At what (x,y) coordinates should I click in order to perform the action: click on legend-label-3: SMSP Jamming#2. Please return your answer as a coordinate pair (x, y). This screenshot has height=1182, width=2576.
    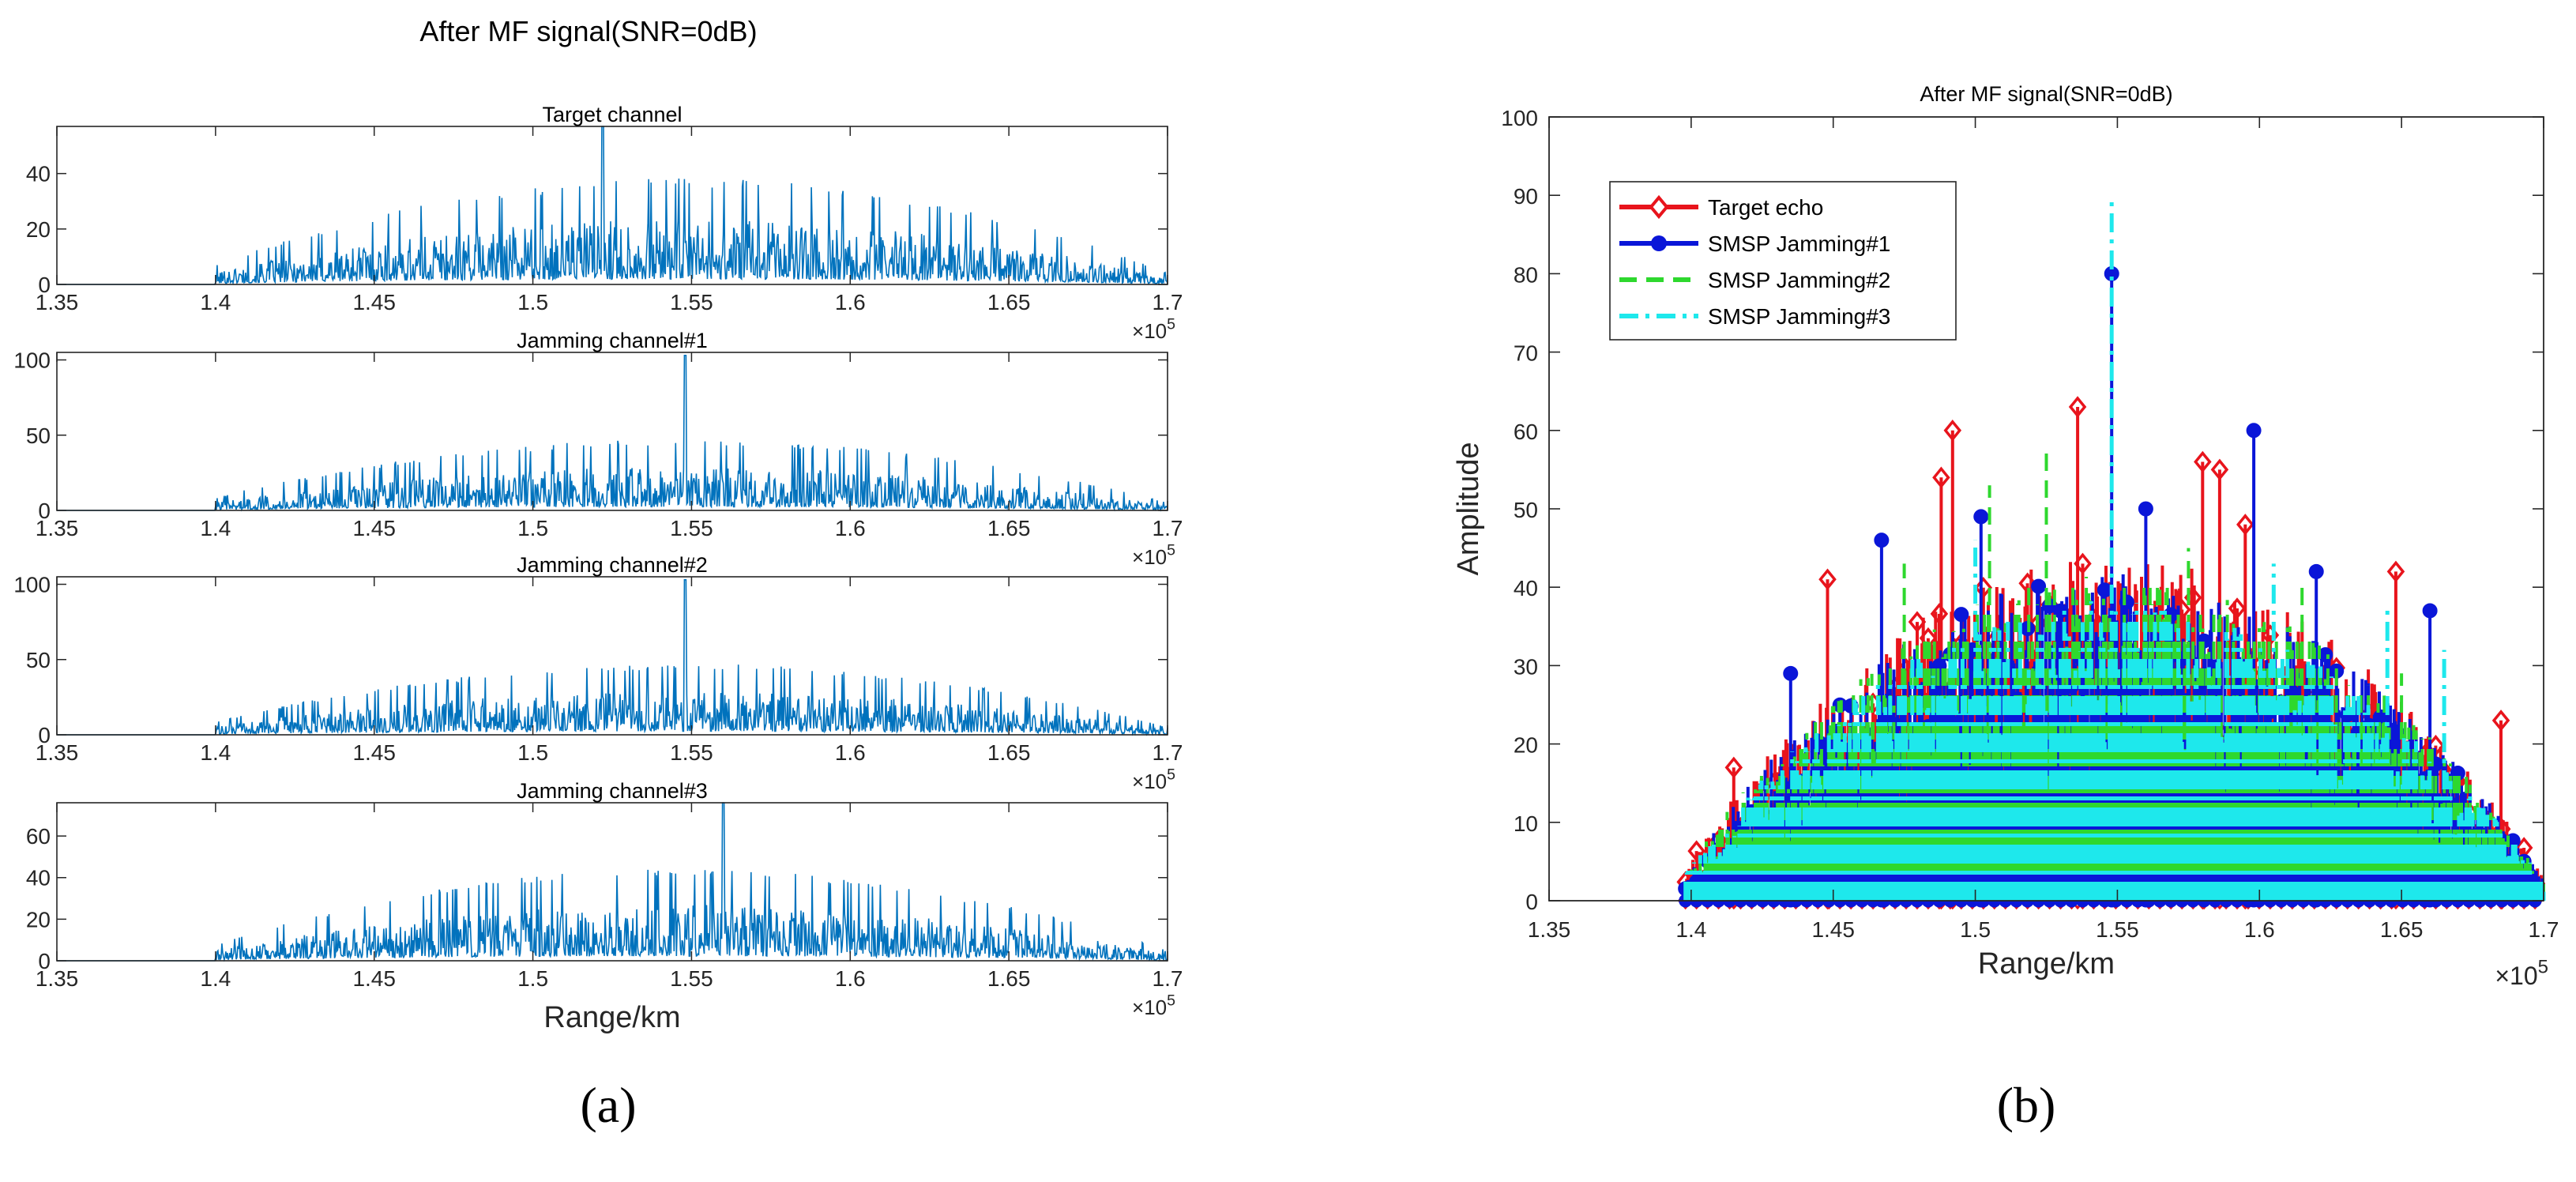
    Looking at the image, I should click on (1799, 280).